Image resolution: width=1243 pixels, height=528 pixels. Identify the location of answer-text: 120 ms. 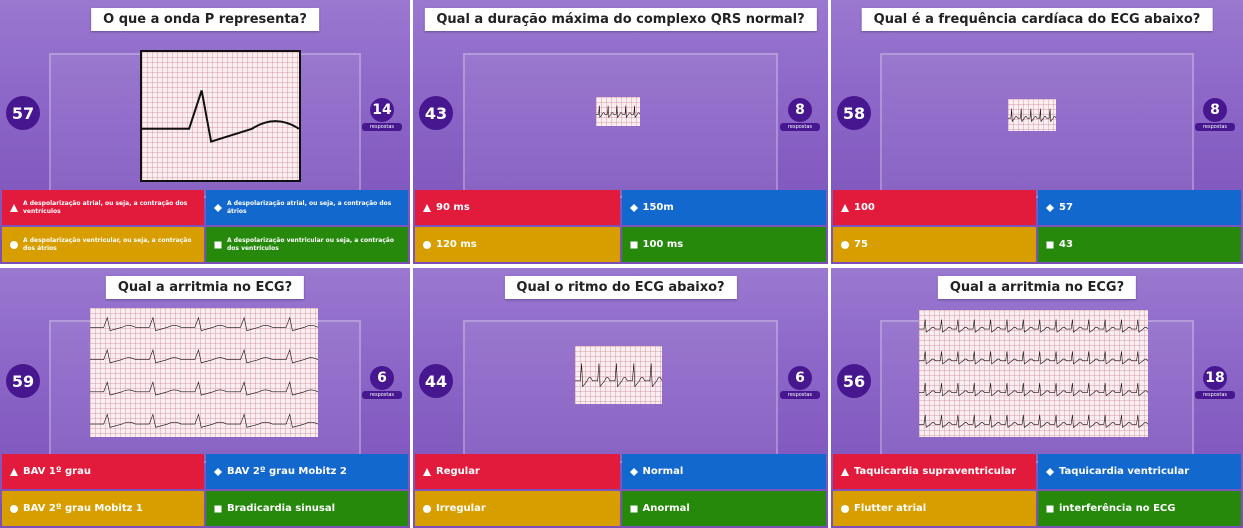
(456, 244).